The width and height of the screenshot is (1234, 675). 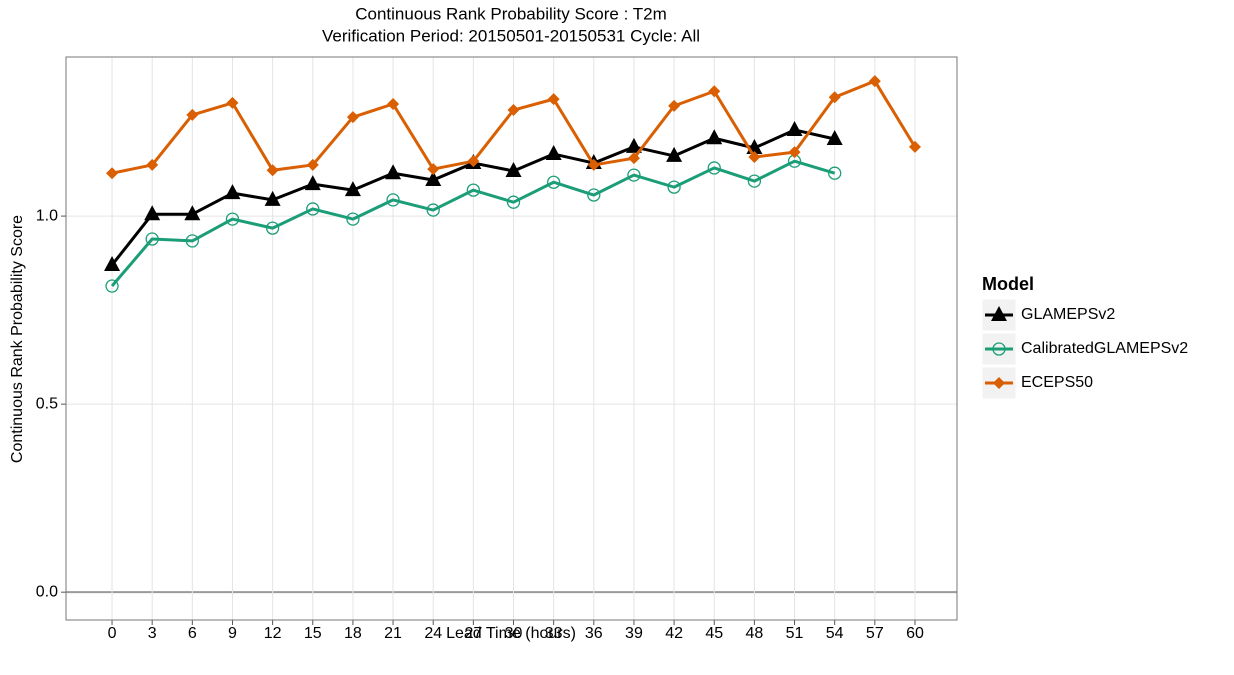 I want to click on x-tick-label: 39, so click(x=634, y=633).